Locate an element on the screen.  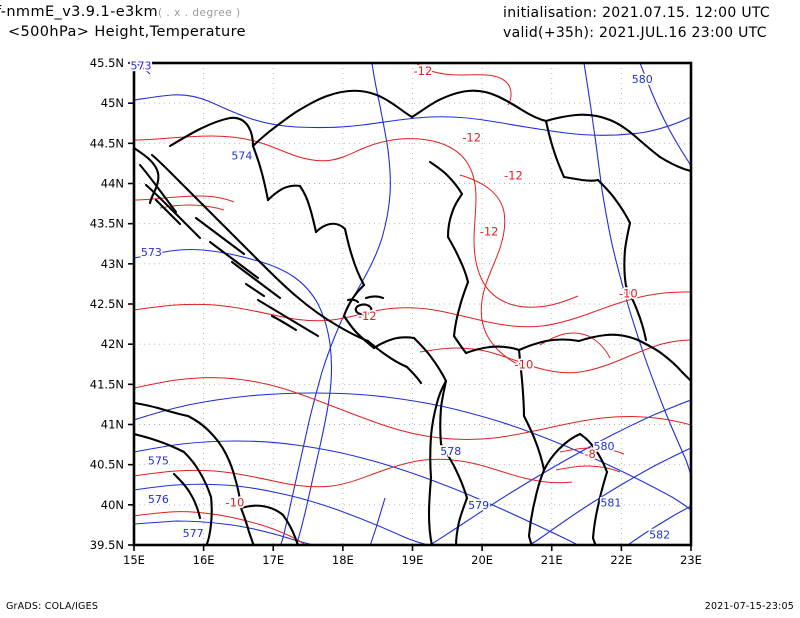
temperature-contour-label: -8 is located at coordinates (589, 454).